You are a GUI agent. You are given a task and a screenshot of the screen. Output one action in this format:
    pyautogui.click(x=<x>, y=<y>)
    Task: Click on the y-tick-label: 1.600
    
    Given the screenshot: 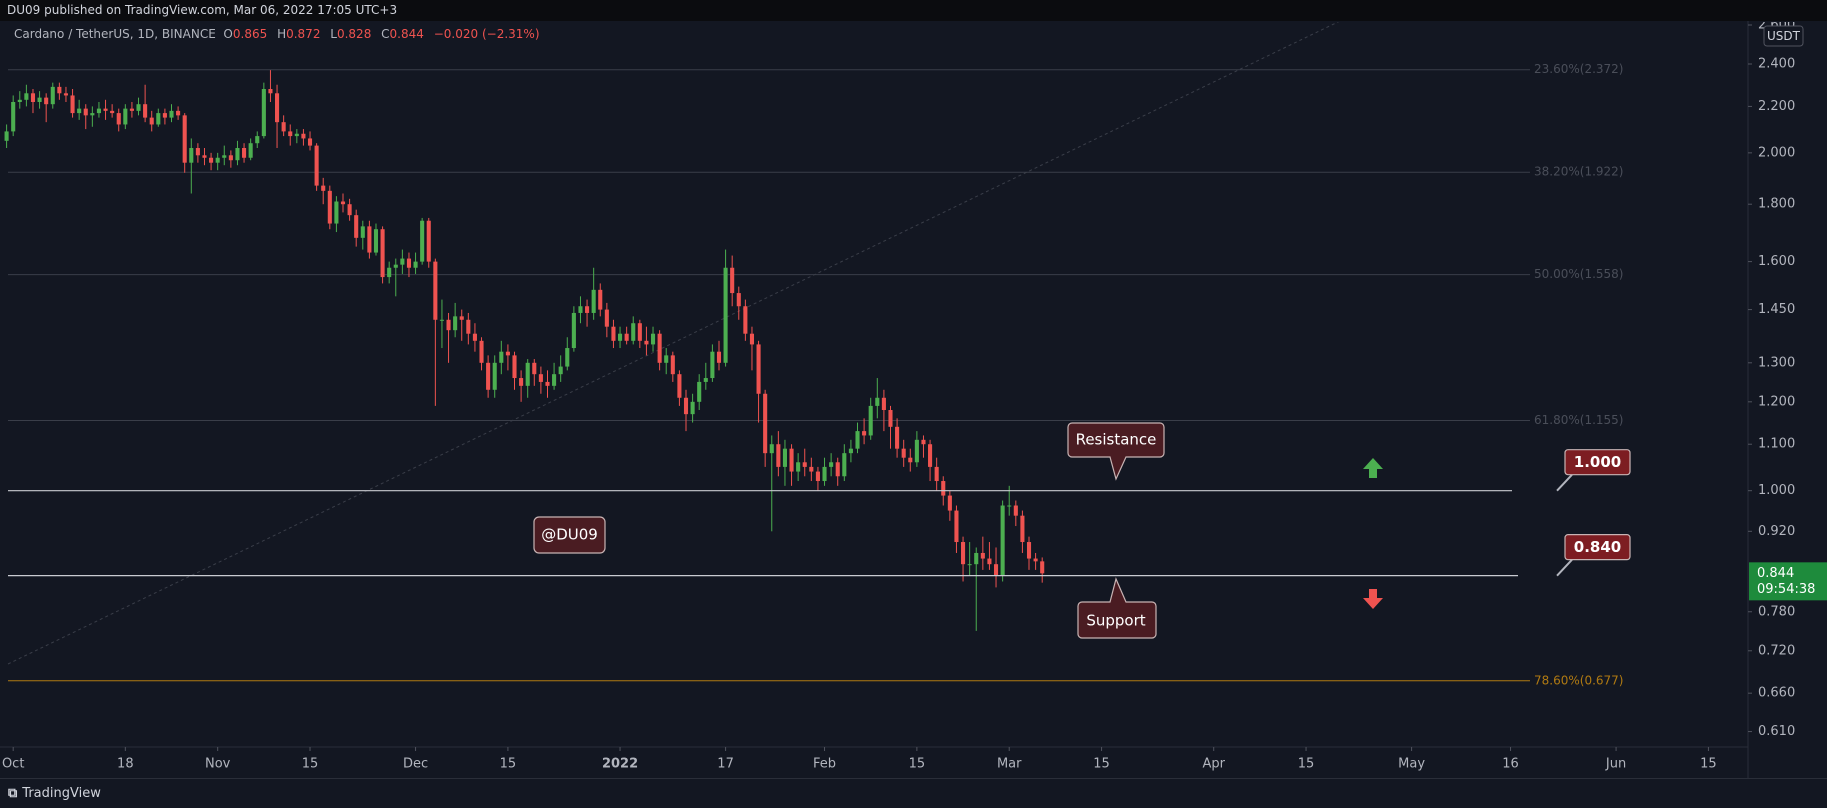 What is the action you would take?
    pyautogui.click(x=1776, y=261)
    